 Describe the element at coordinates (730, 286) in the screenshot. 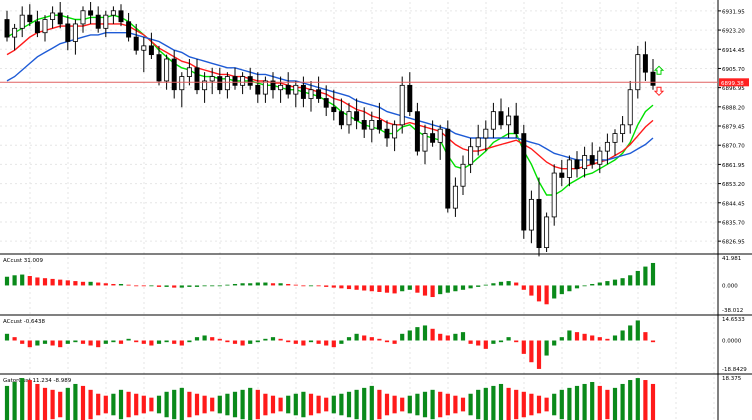

I see `panel-level-label: 0.000` at that location.